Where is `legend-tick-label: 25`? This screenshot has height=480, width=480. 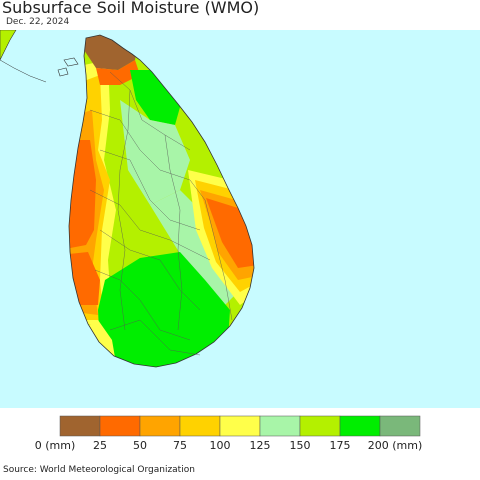 legend-tick-label: 25 is located at coordinates (100, 445).